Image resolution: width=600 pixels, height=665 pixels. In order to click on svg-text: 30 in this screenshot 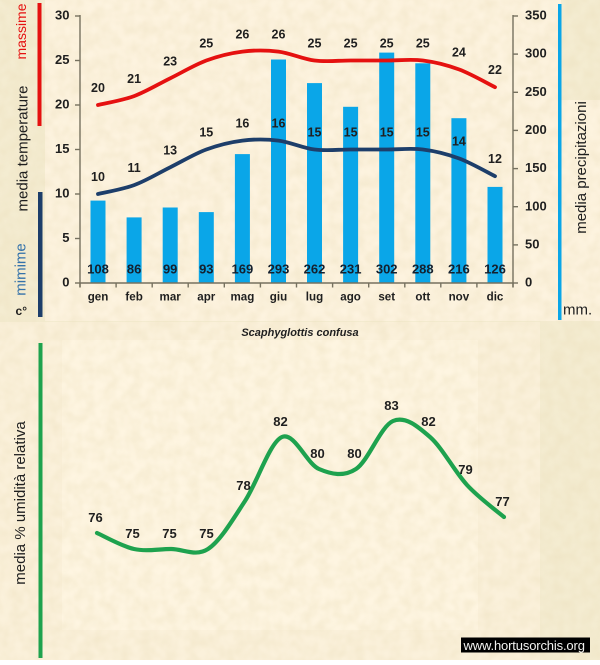, I will do `click(62, 15)`.